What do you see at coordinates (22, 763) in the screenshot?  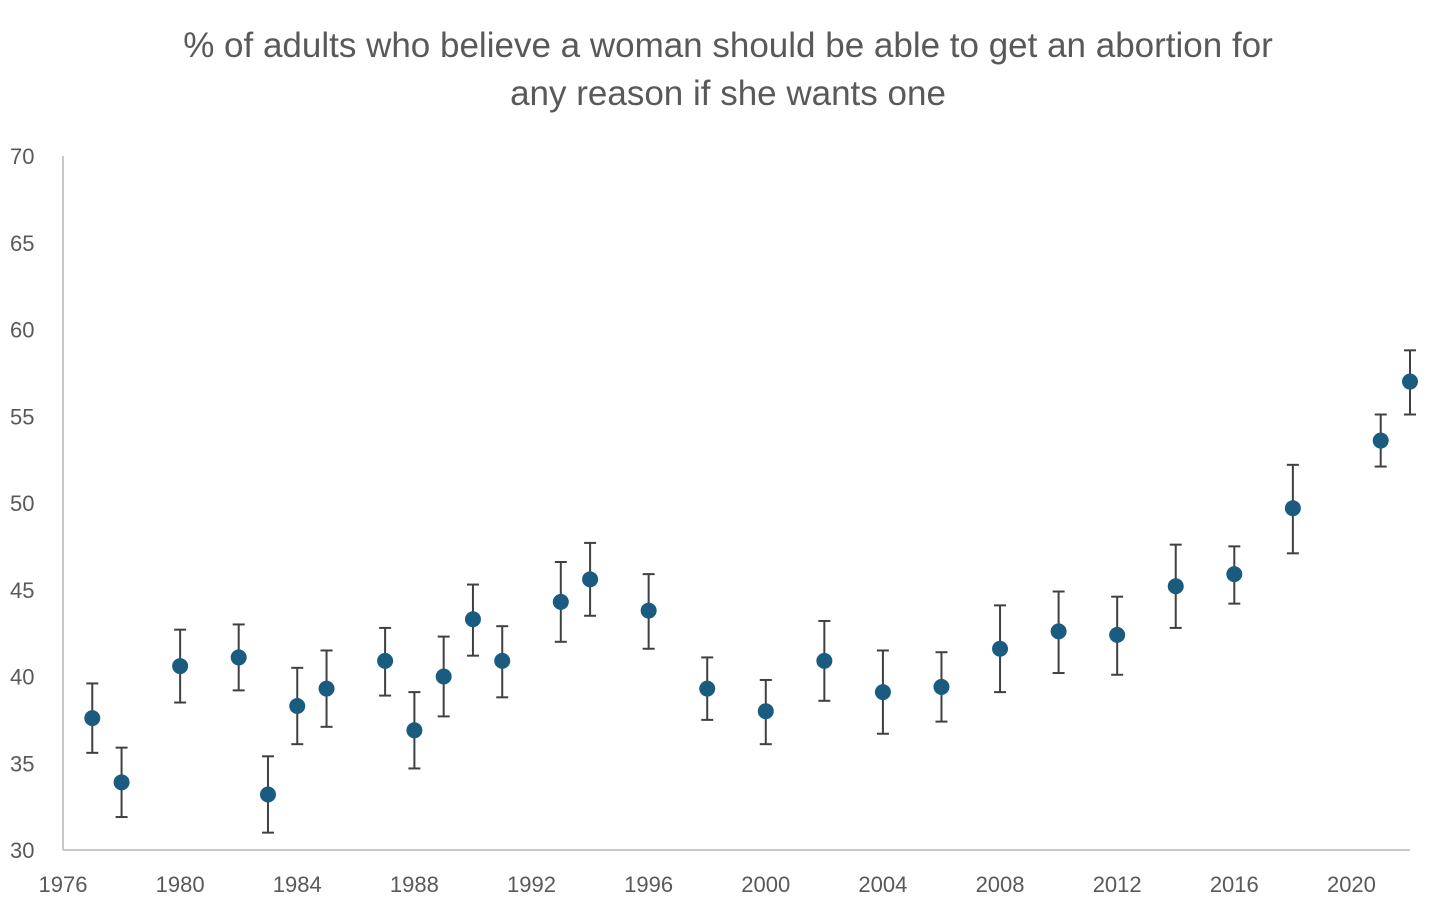 I see `y-tick-label: 35` at bounding box center [22, 763].